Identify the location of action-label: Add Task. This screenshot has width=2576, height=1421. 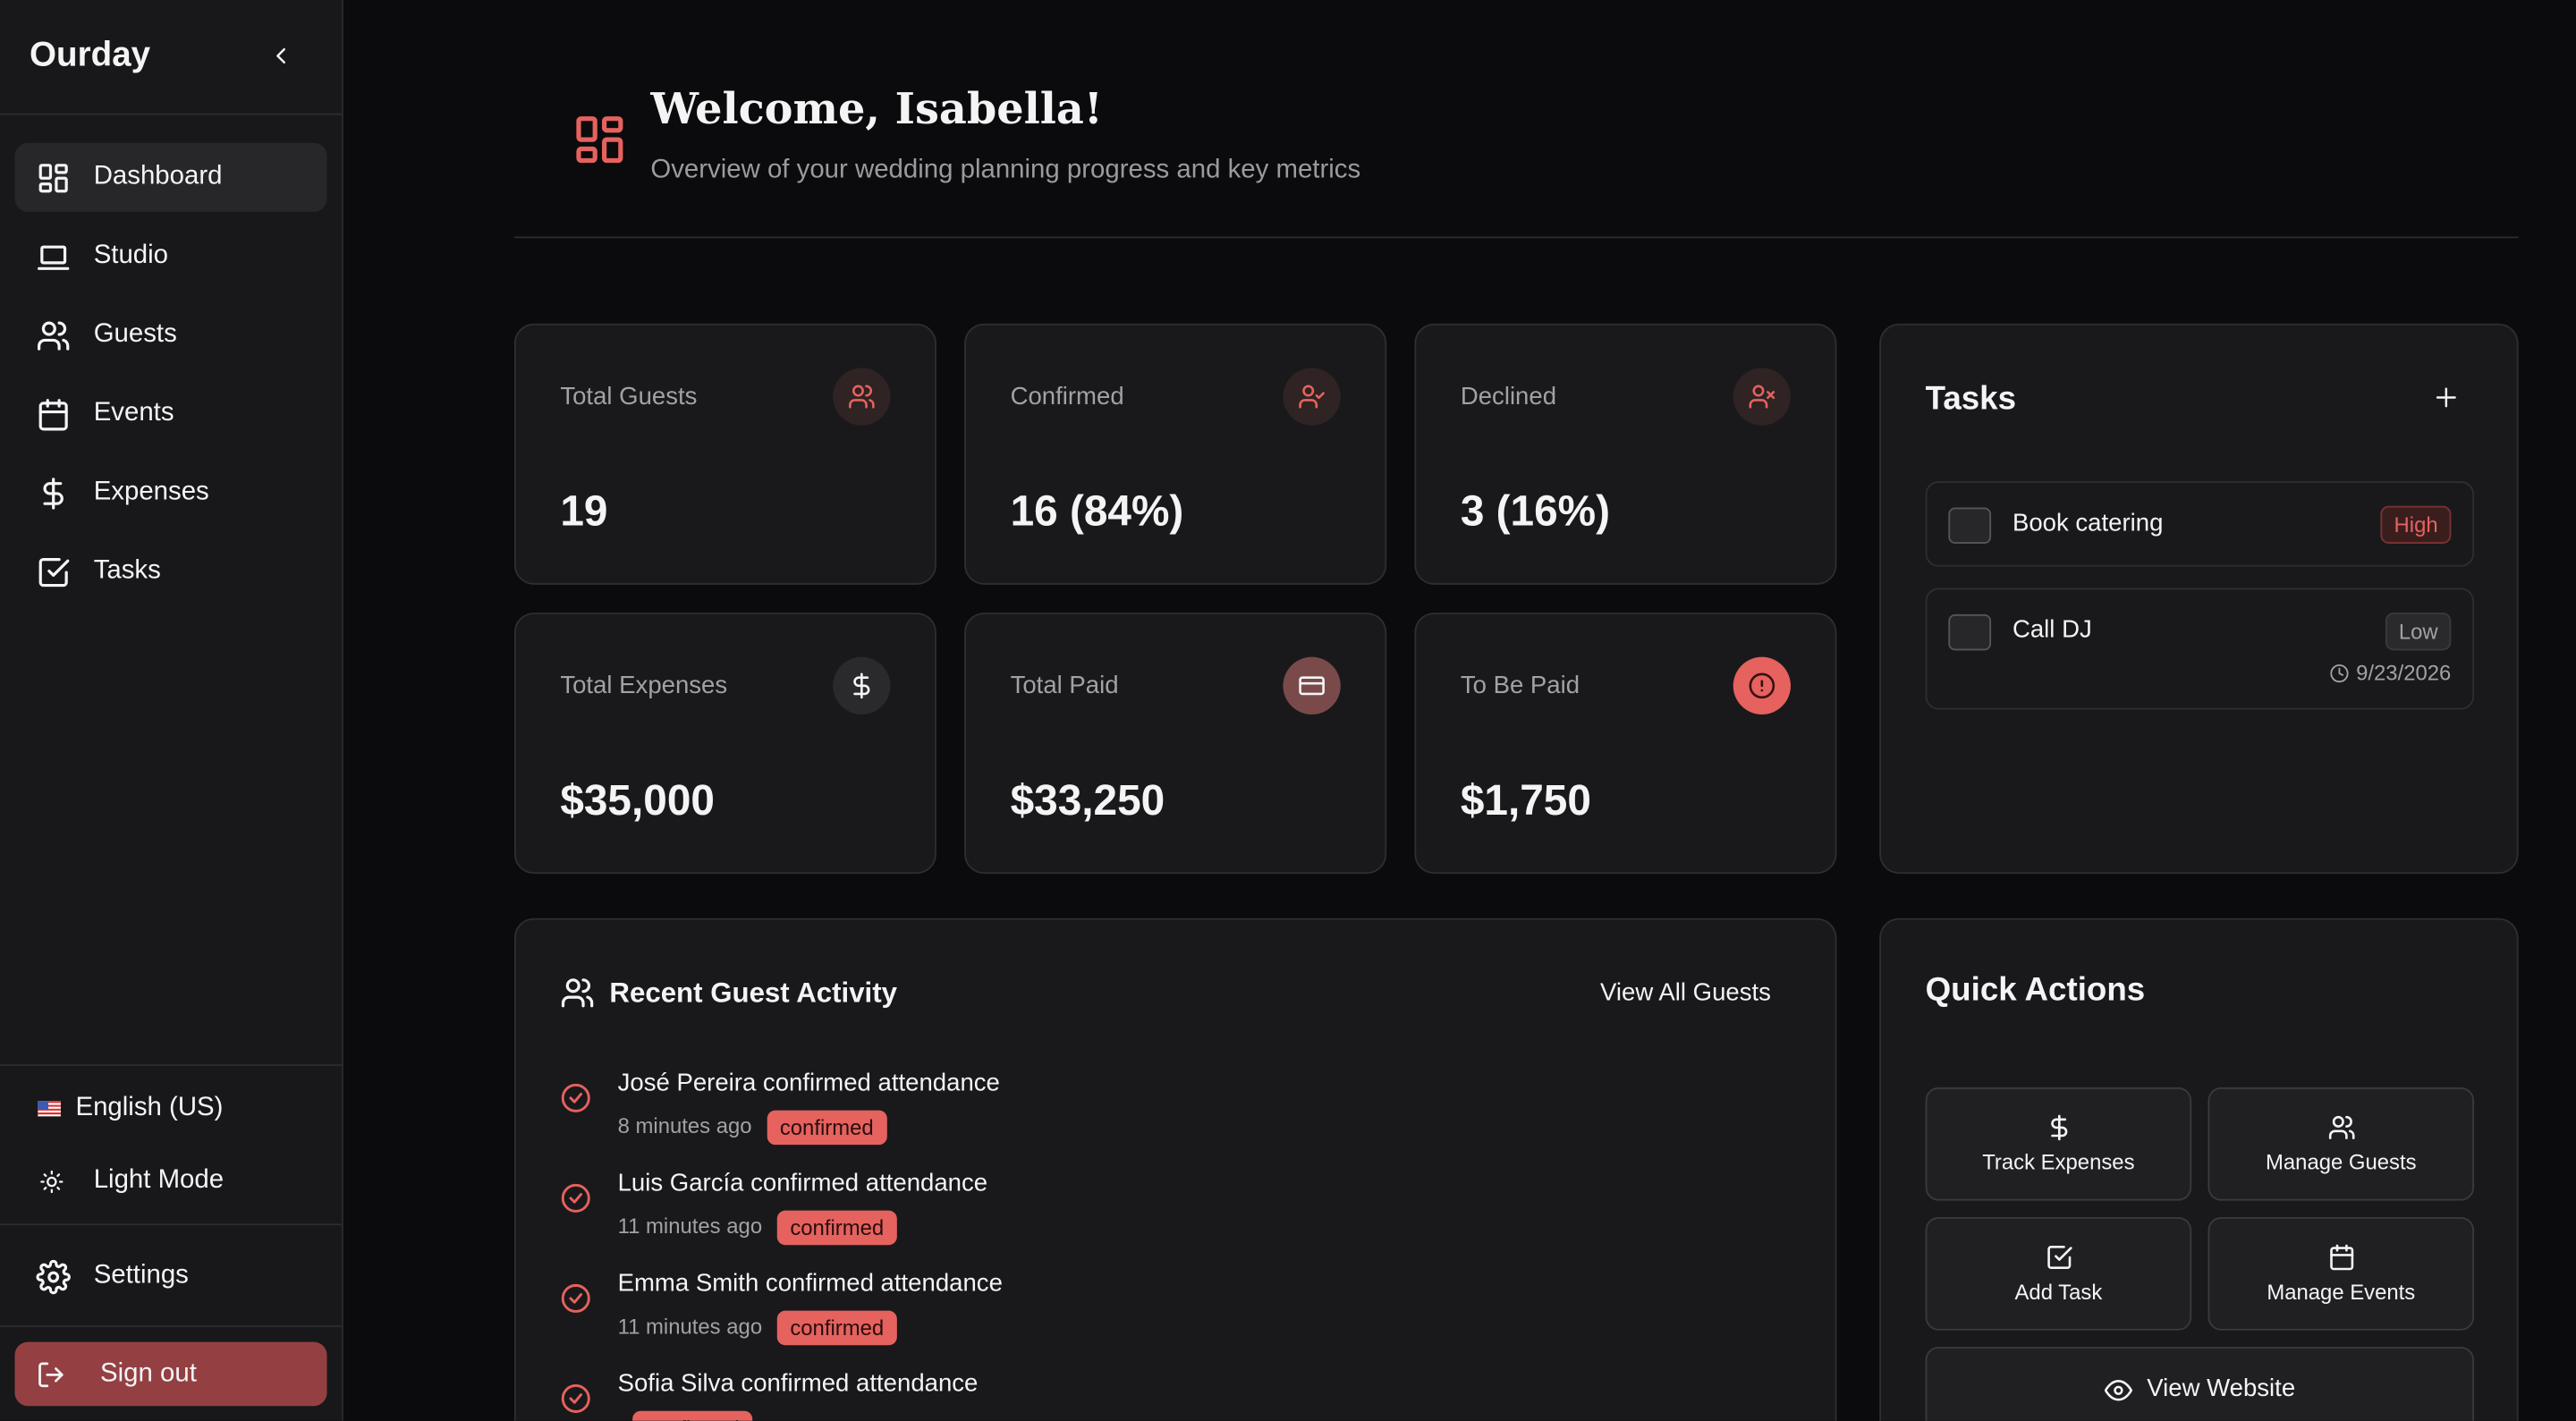
(2058, 1292).